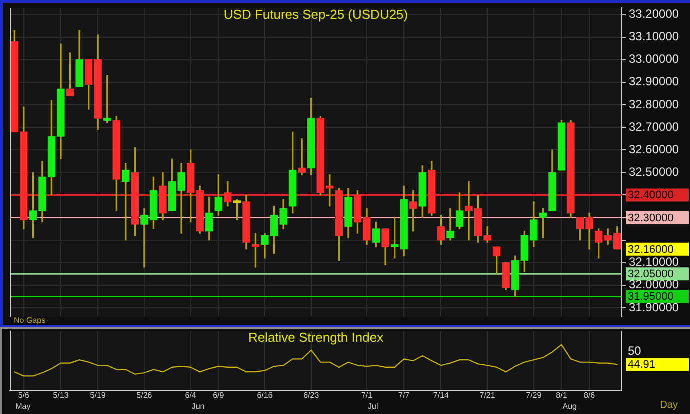 This screenshot has width=690, height=414. What do you see at coordinates (651, 196) in the screenshot?
I see `ref-line-label: 32.40000` at bounding box center [651, 196].